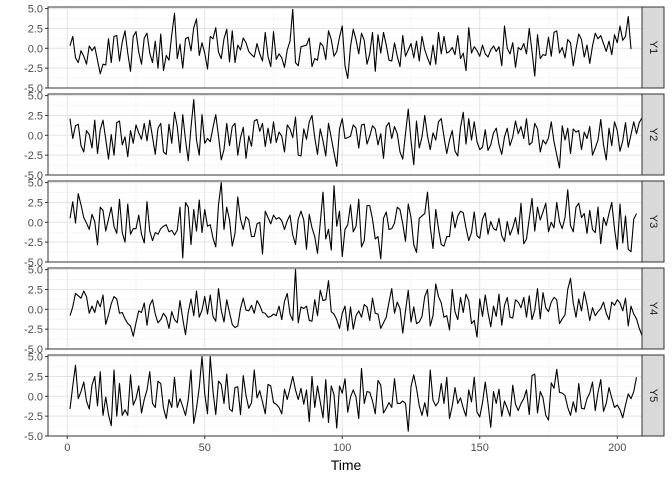 The height and width of the screenshot is (480, 672). What do you see at coordinates (205, 448) in the screenshot?
I see `x-tick-label: 50` at bounding box center [205, 448].